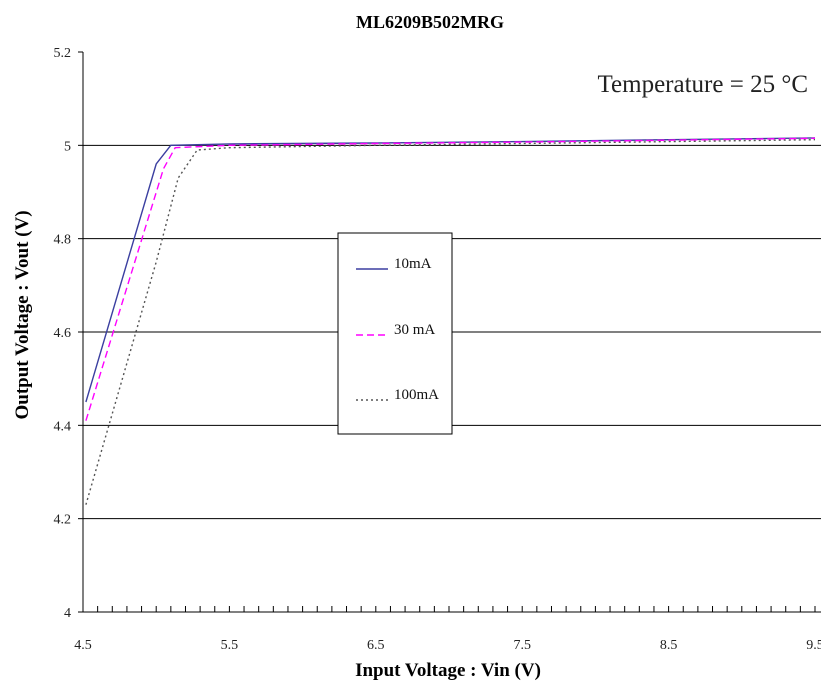 The image size is (821, 689). I want to click on legend-label: 100mA, so click(416, 395).